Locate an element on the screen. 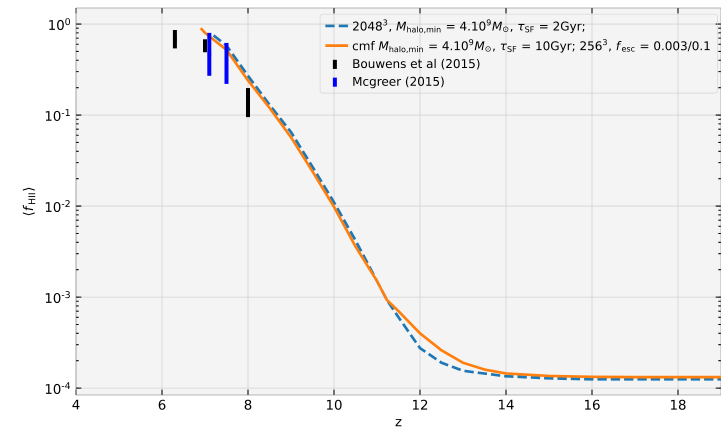 This screenshot has width=721, height=433. legend-label: Bouwens et al (2015) is located at coordinates (416, 64).